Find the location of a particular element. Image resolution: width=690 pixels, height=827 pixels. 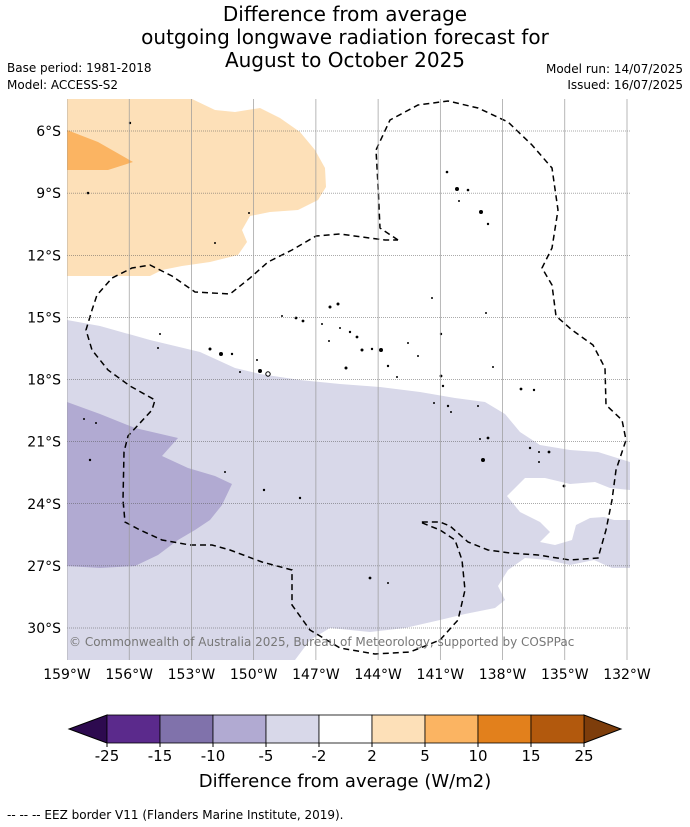

latitude-tick-label: 24°S is located at coordinates (44, 505).